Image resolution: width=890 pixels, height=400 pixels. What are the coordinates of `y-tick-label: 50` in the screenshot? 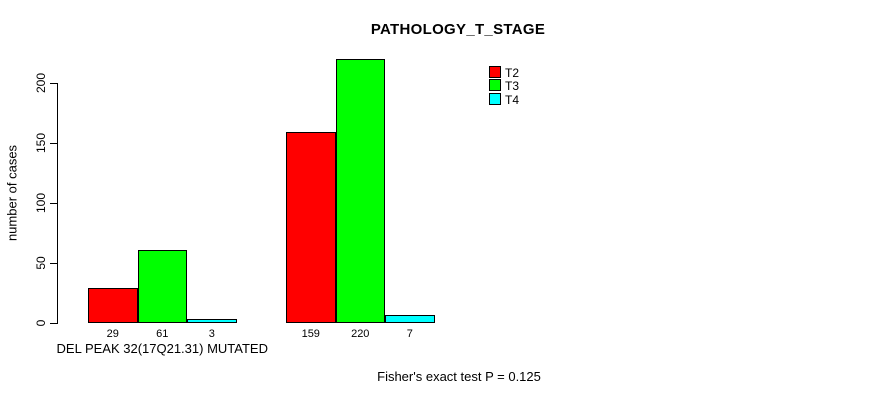 It's located at (41, 263).